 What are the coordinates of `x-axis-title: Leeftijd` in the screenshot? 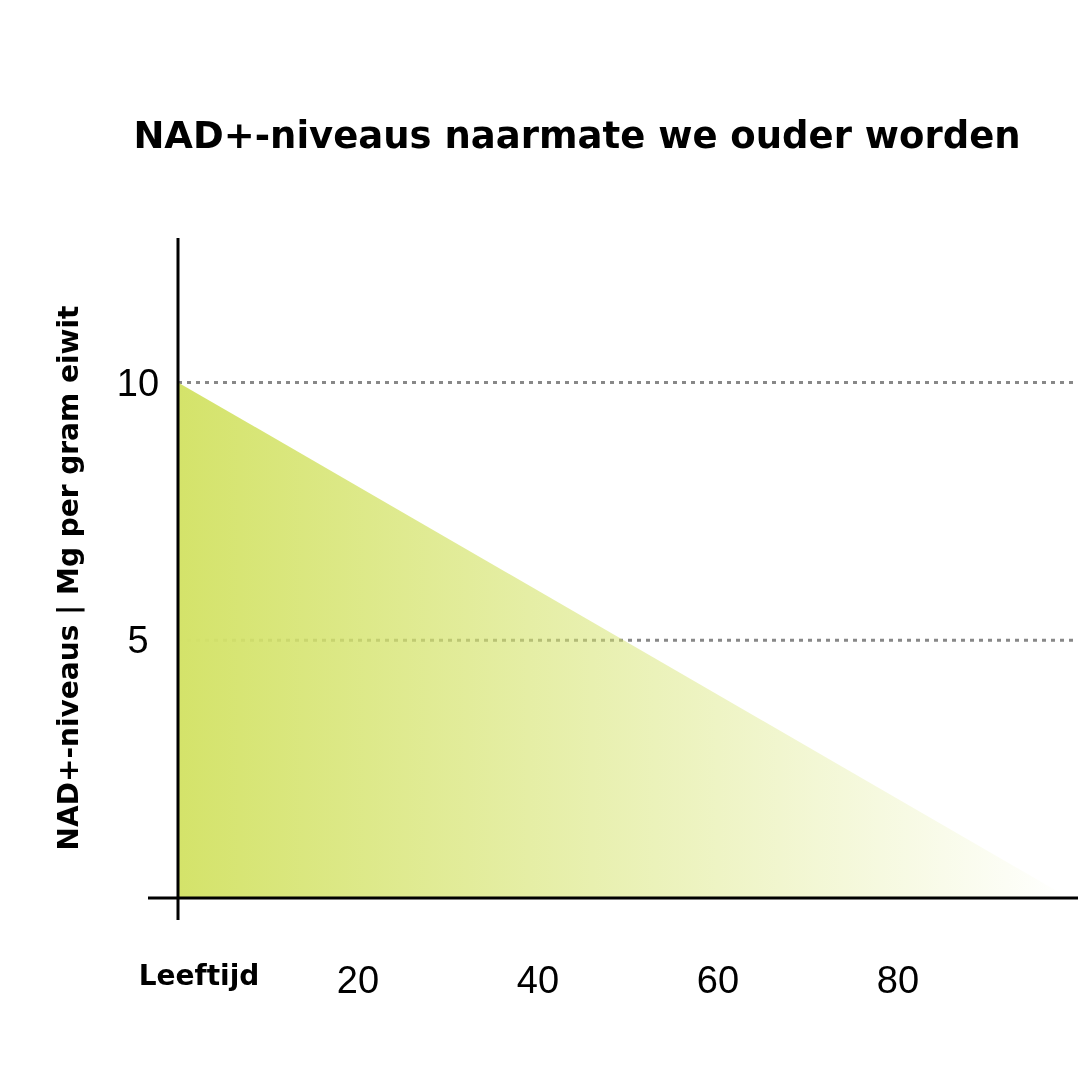 It's located at (199, 975).